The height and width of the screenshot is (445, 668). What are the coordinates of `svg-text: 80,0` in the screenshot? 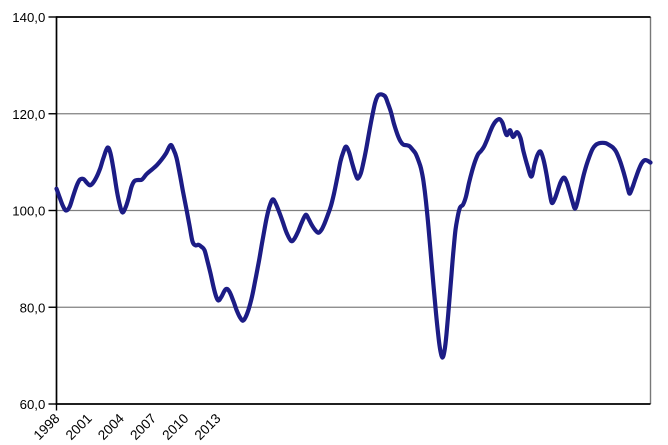 It's located at (33, 307).